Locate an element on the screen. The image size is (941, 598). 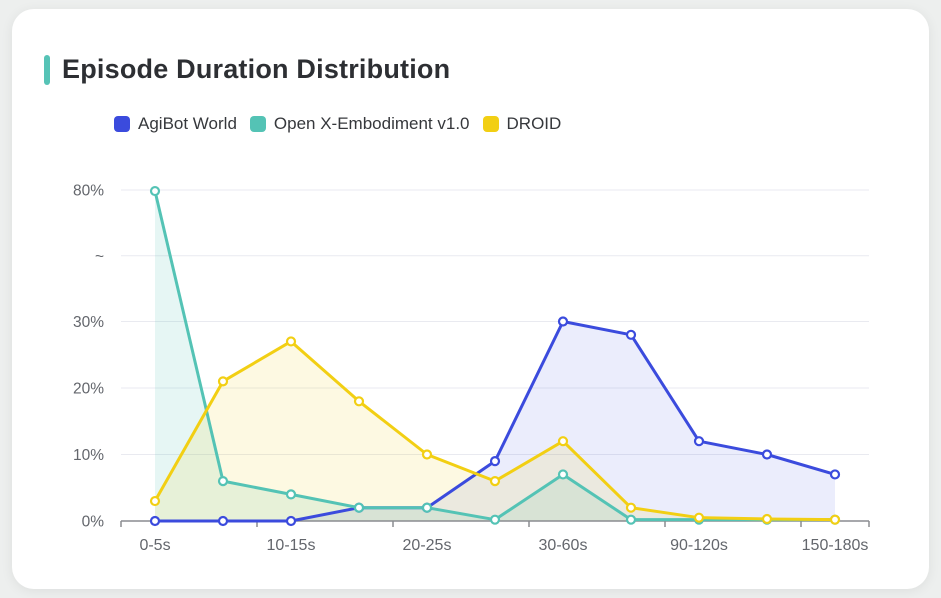
legend-label-open-x-embodiment: Open X-Embodiment v1.0 is located at coordinates (371, 123).